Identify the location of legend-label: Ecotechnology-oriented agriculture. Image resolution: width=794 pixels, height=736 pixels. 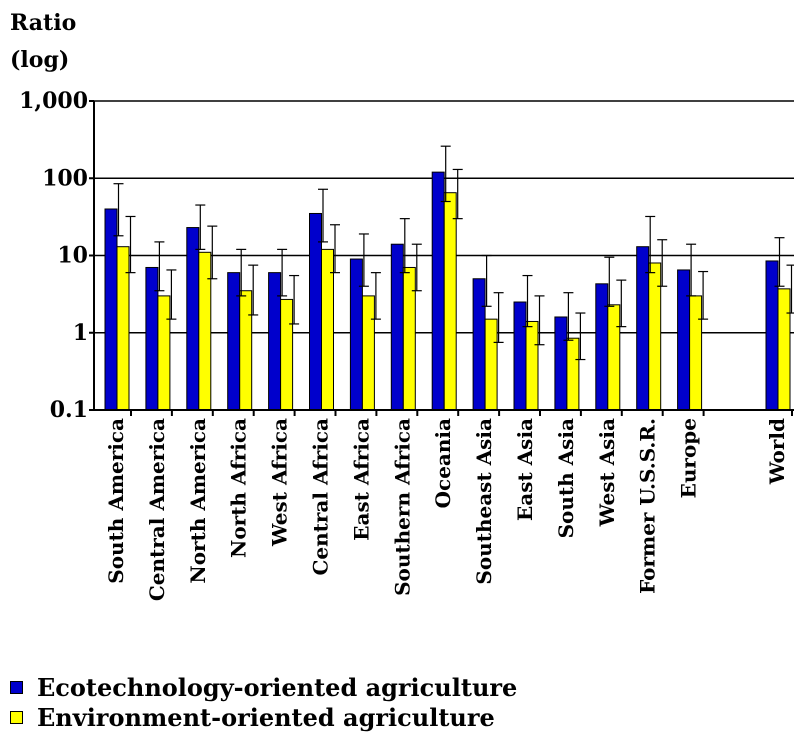
(277, 687).